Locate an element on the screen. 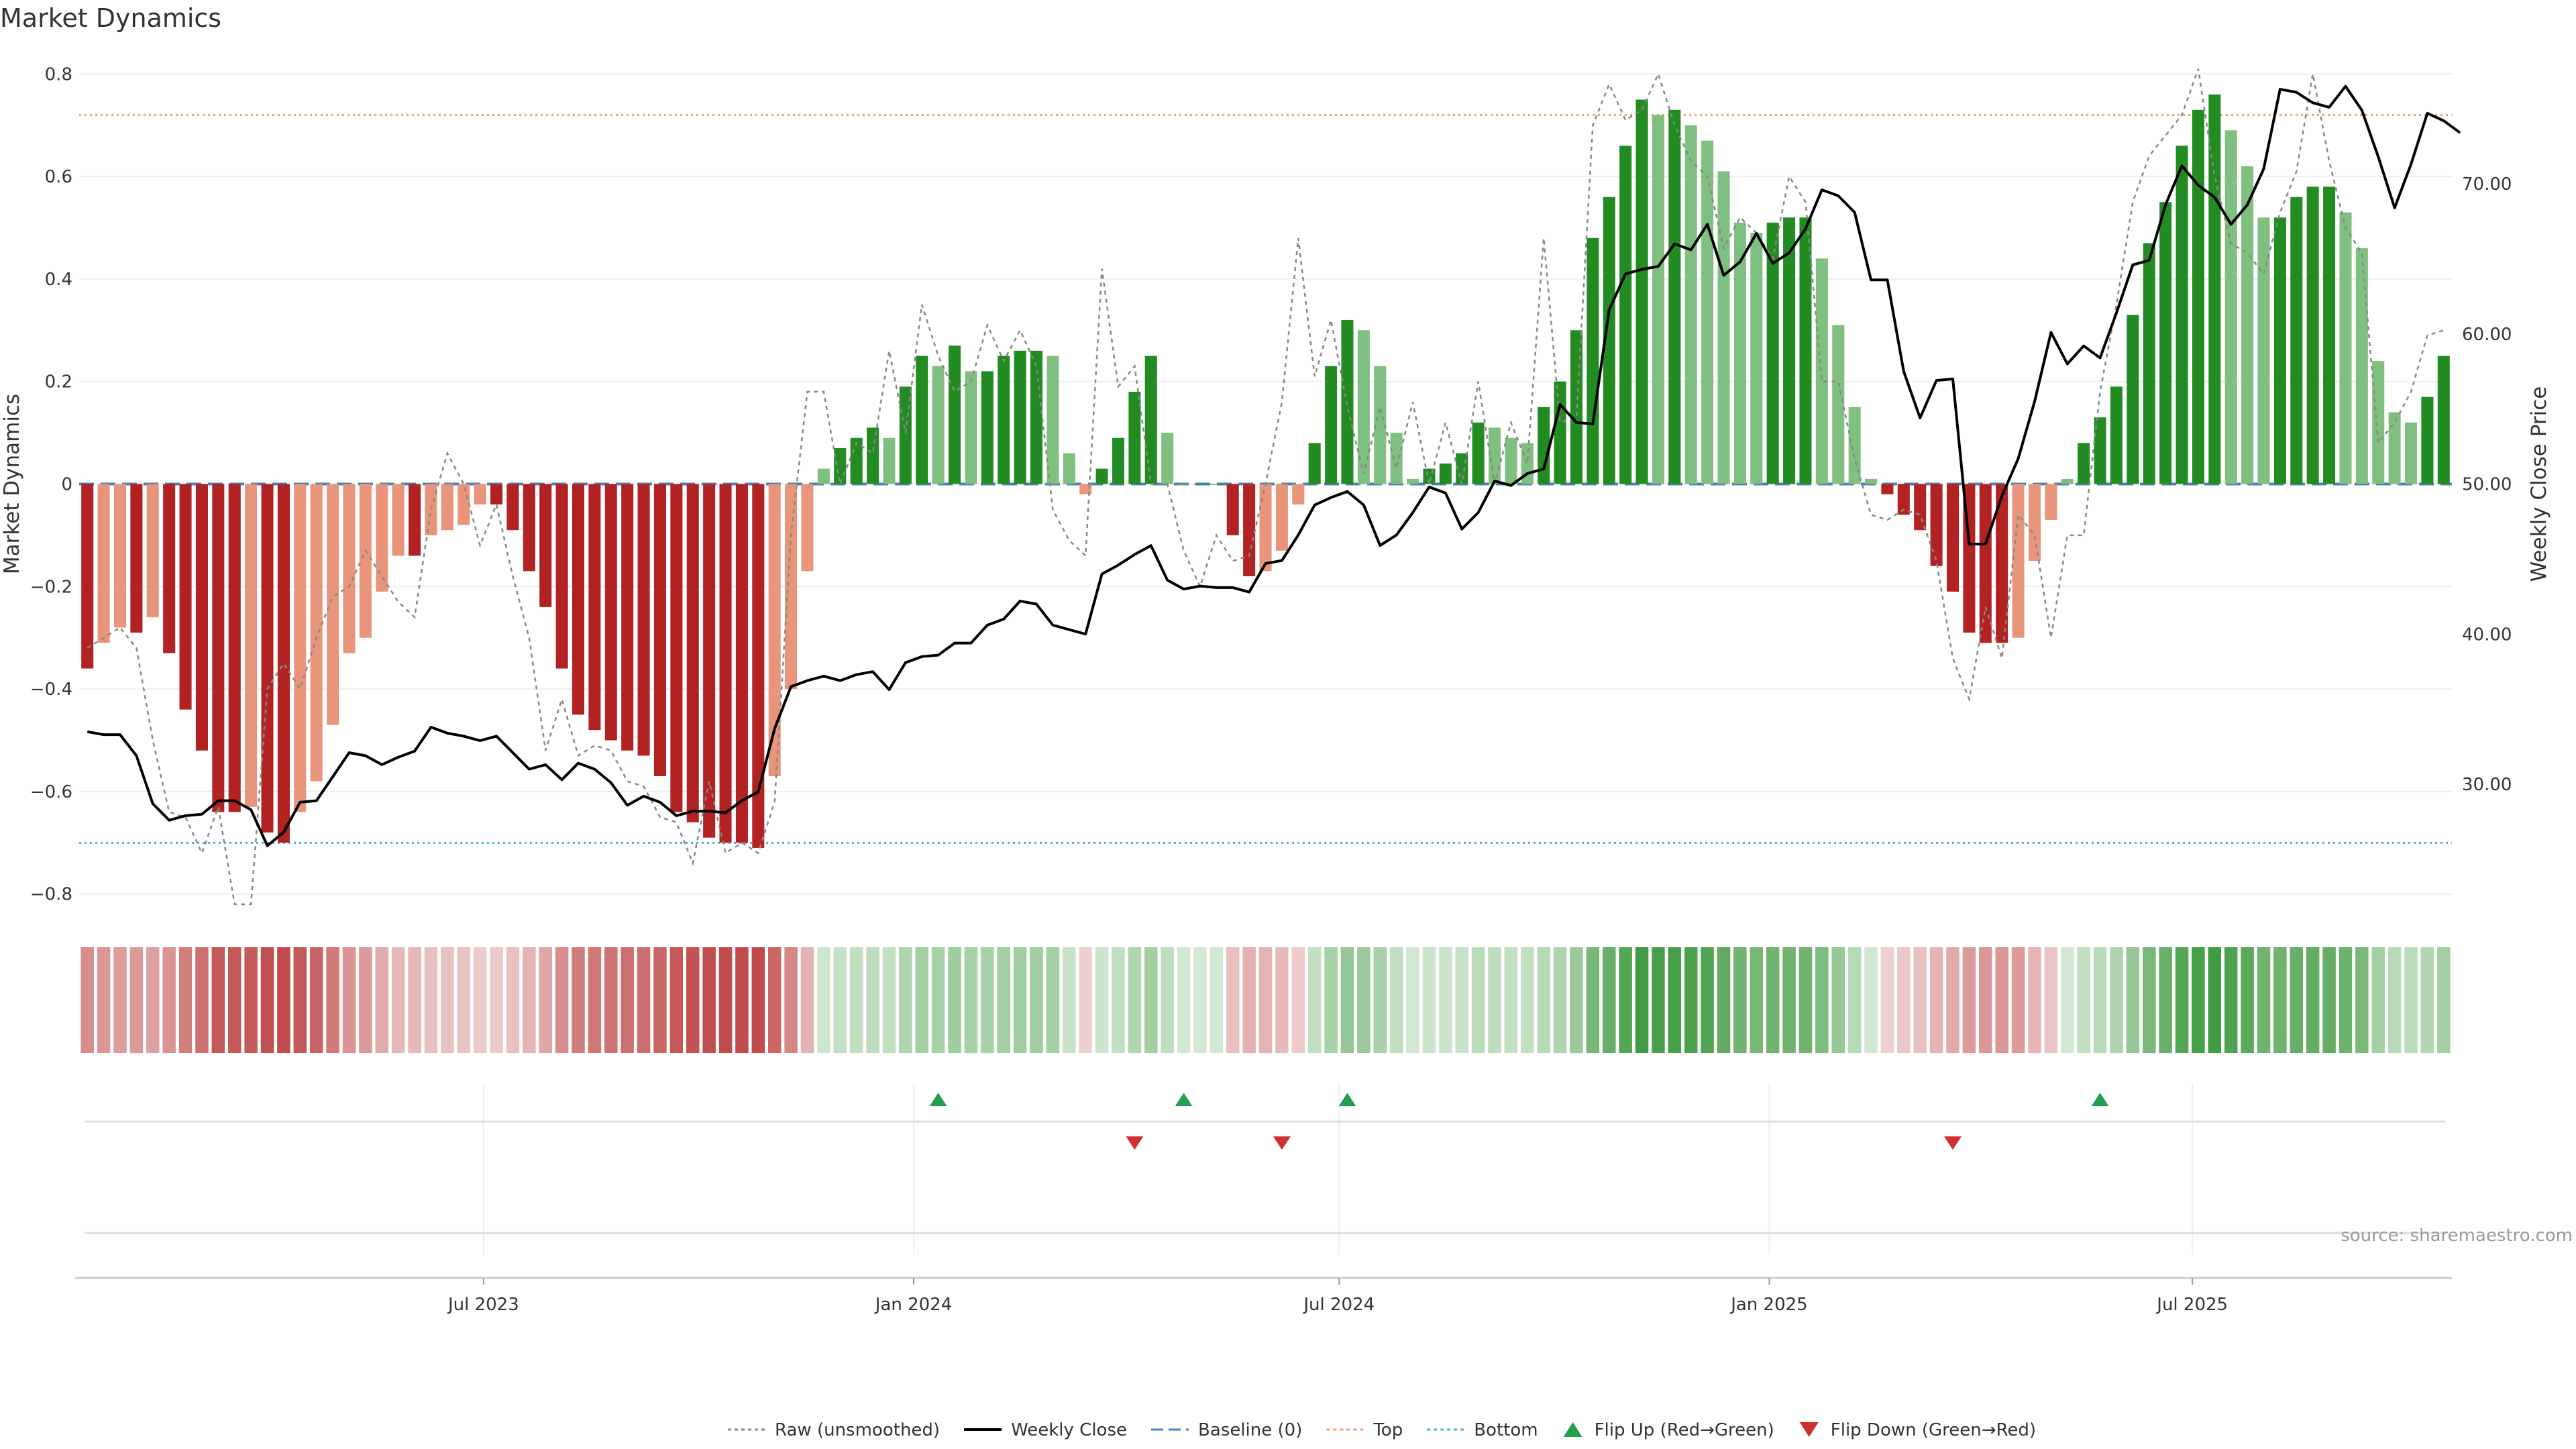 The height and width of the screenshot is (1449, 2576). left-tick-label: 0.8 is located at coordinates (58, 74).